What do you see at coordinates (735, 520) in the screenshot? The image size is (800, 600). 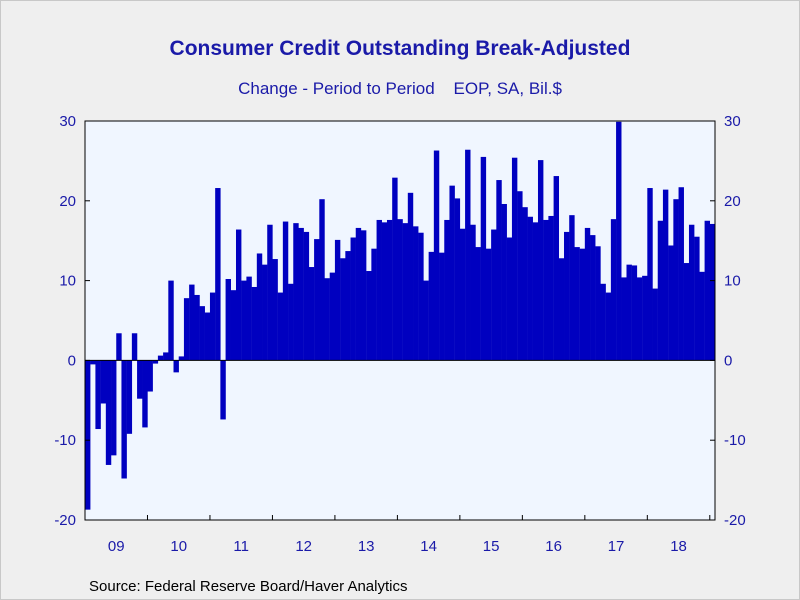 I see `y-tick-label-right: -20` at bounding box center [735, 520].